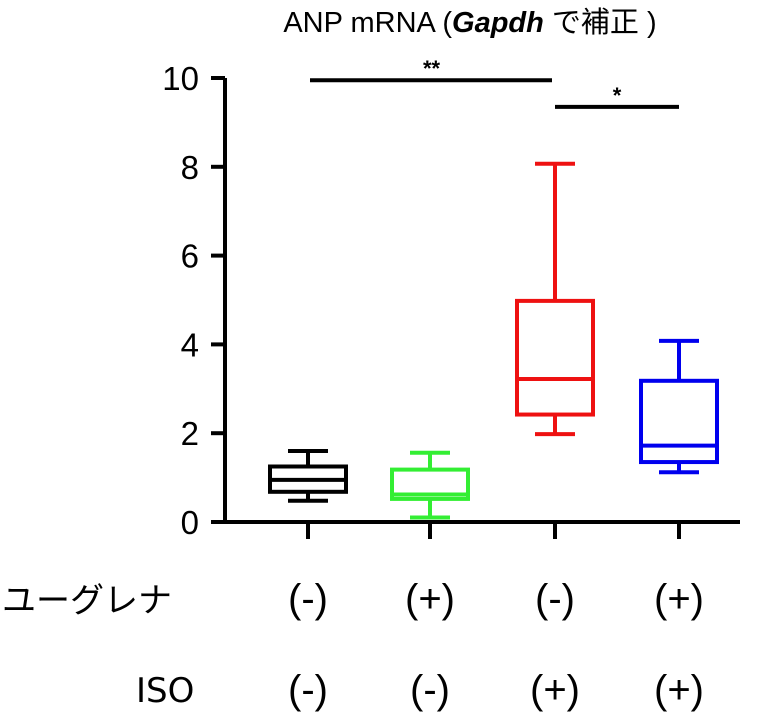 This screenshot has height=723, width=759. Describe the element at coordinates (190, 167) in the screenshot. I see `y-tick-label: 8` at that location.